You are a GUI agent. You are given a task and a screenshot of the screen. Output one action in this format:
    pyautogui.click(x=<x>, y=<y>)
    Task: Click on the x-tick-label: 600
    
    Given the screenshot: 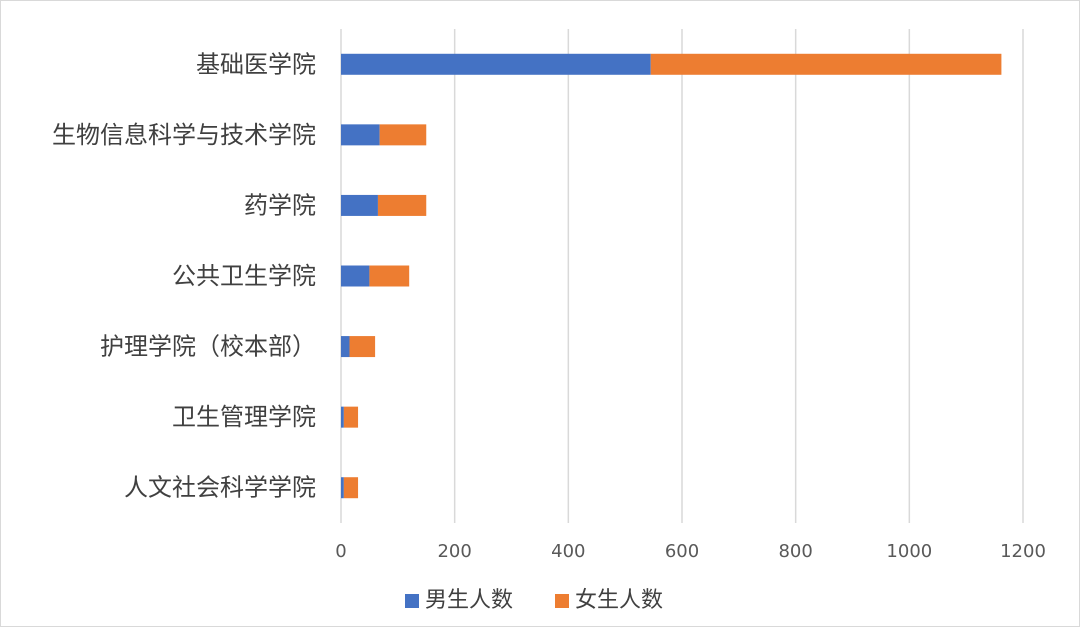 What is the action you would take?
    pyautogui.click(x=682, y=551)
    